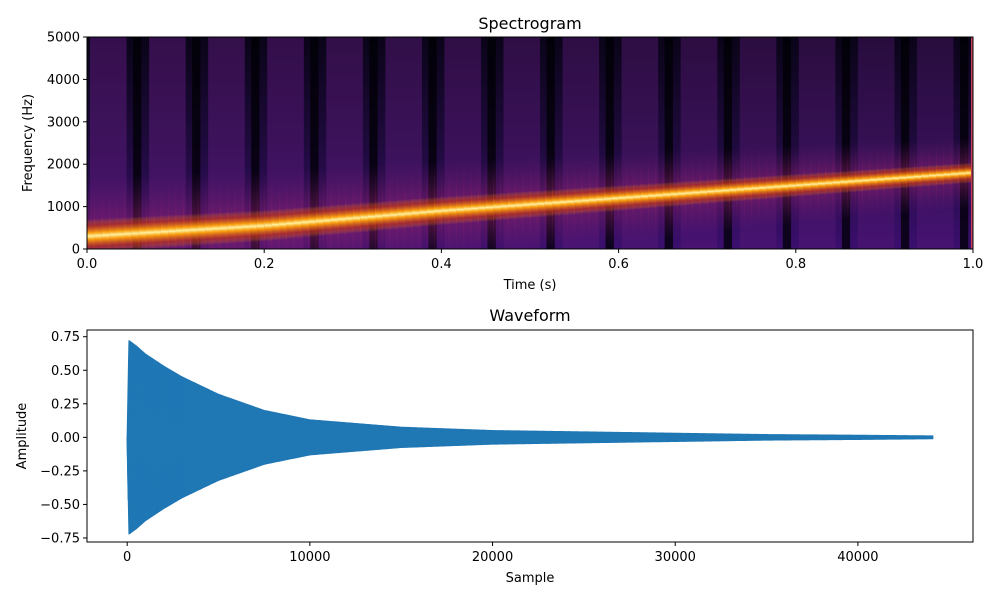 The image size is (1000, 600). Describe the element at coordinates (972, 143) in the screenshot. I see `spectrogram-edge-column` at that location.